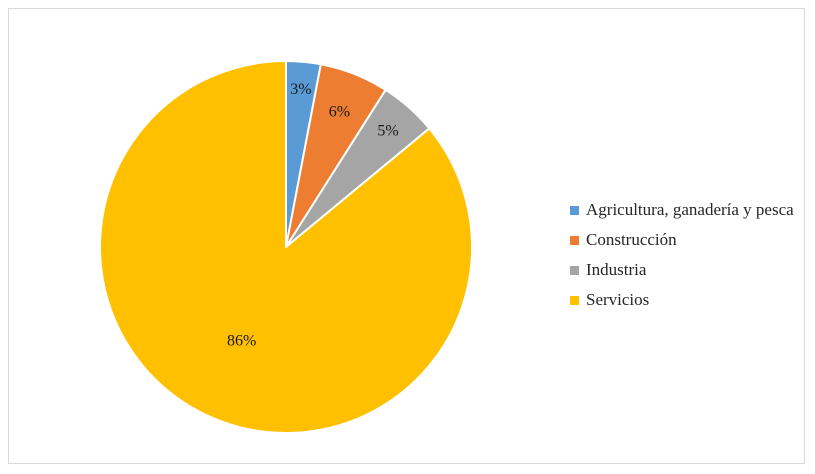 This screenshot has height=474, width=815. Describe the element at coordinates (631, 239) in the screenshot. I see `legend-label-construccion: Construcción` at that location.